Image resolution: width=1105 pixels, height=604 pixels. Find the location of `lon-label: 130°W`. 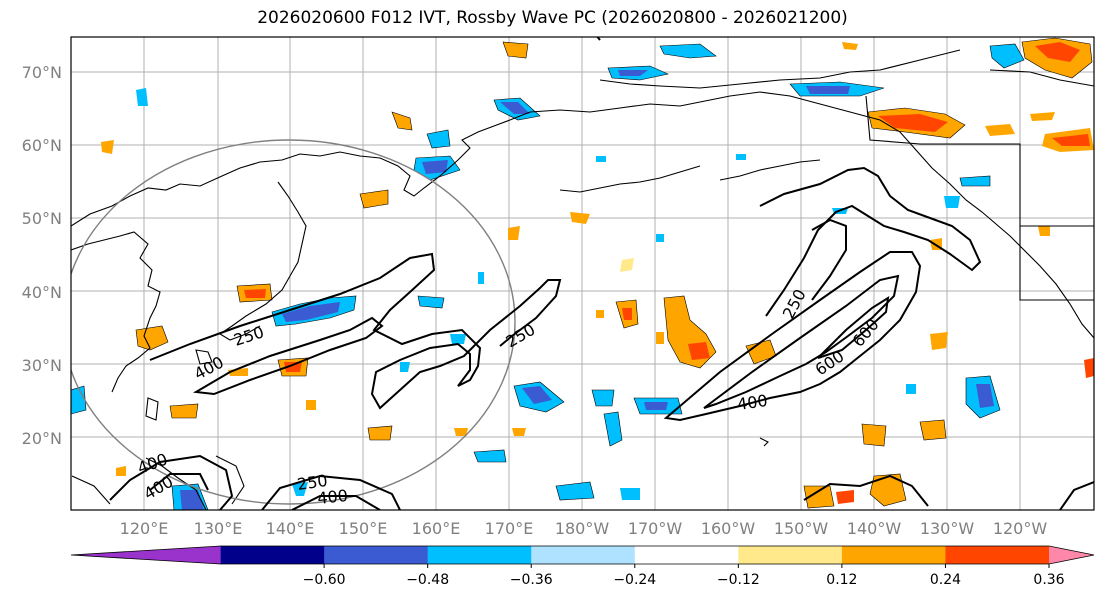

lon-label: 130°W is located at coordinates (947, 528).